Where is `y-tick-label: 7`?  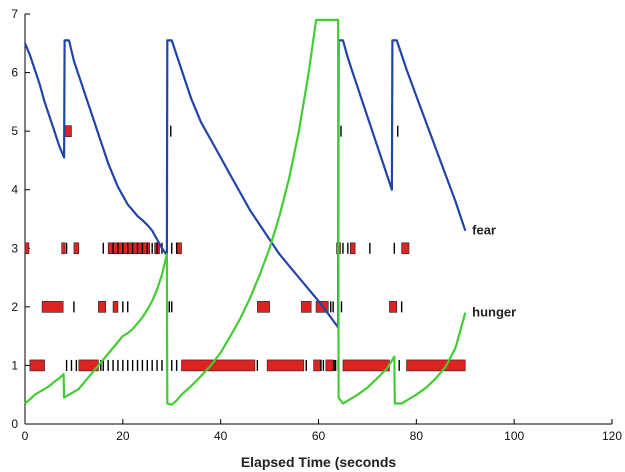 y-tick-label: 7 is located at coordinates (14, 14).